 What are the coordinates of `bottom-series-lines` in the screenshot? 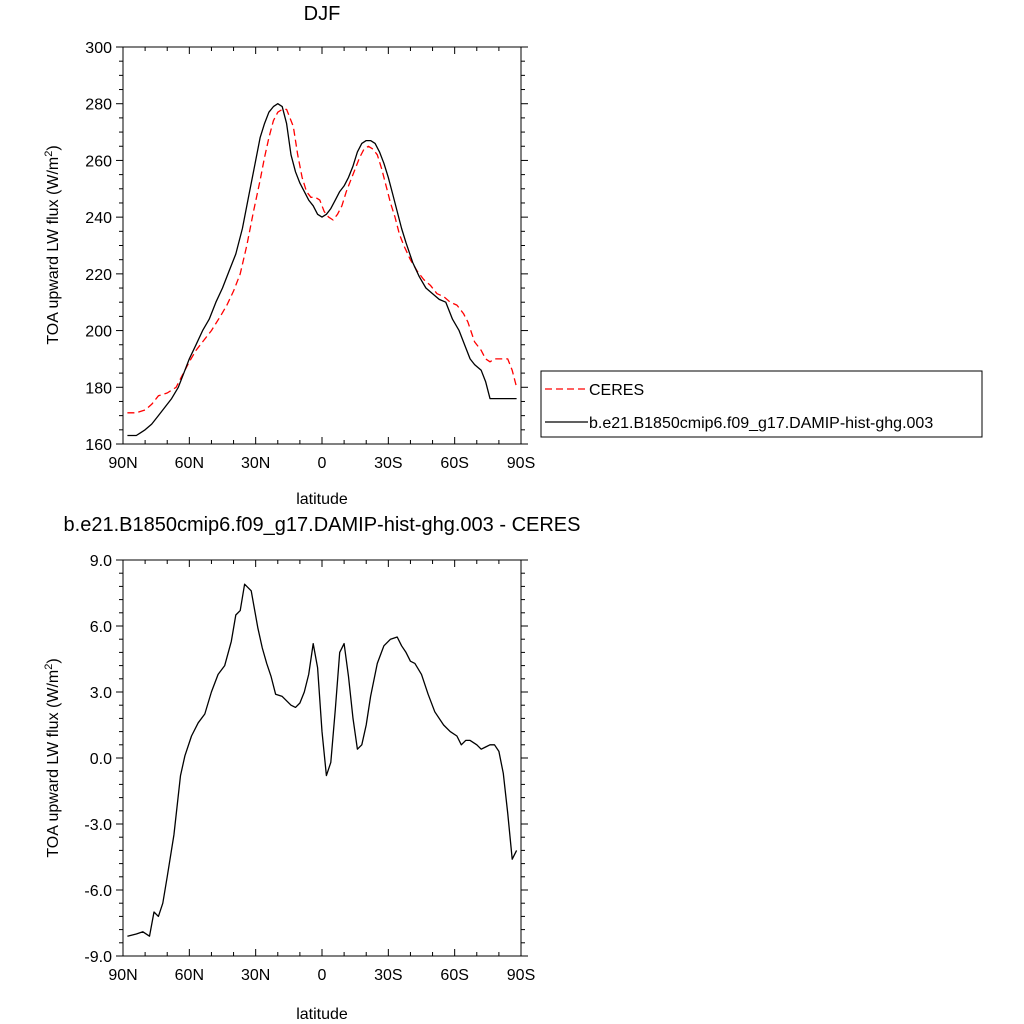 It's located at (322, 760).